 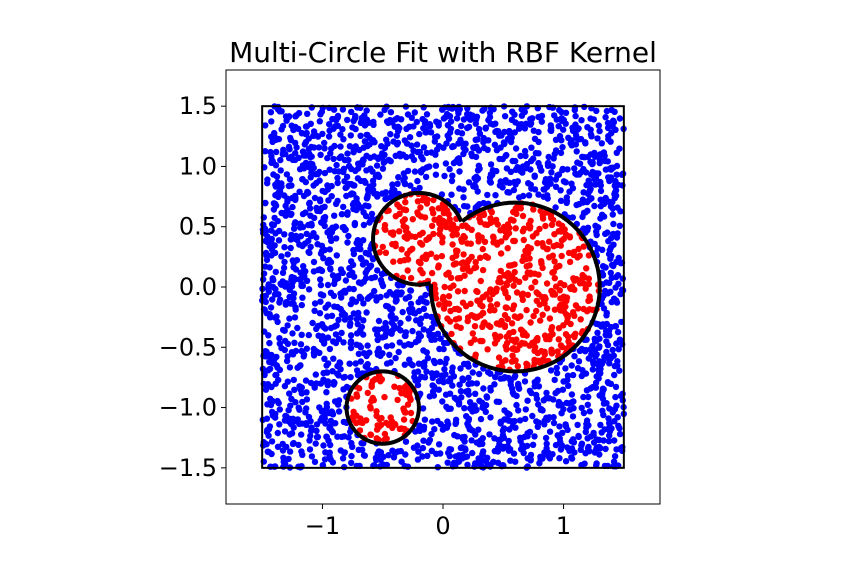 I want to click on y-tick-label: 1.0, so click(x=198, y=166).